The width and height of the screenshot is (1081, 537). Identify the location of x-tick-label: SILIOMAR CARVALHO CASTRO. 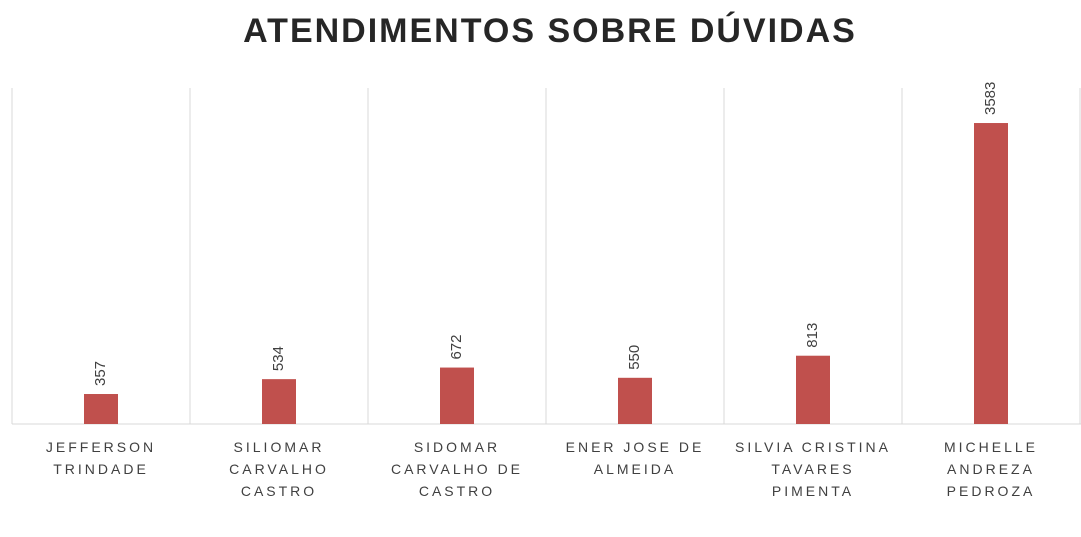
(279, 469).